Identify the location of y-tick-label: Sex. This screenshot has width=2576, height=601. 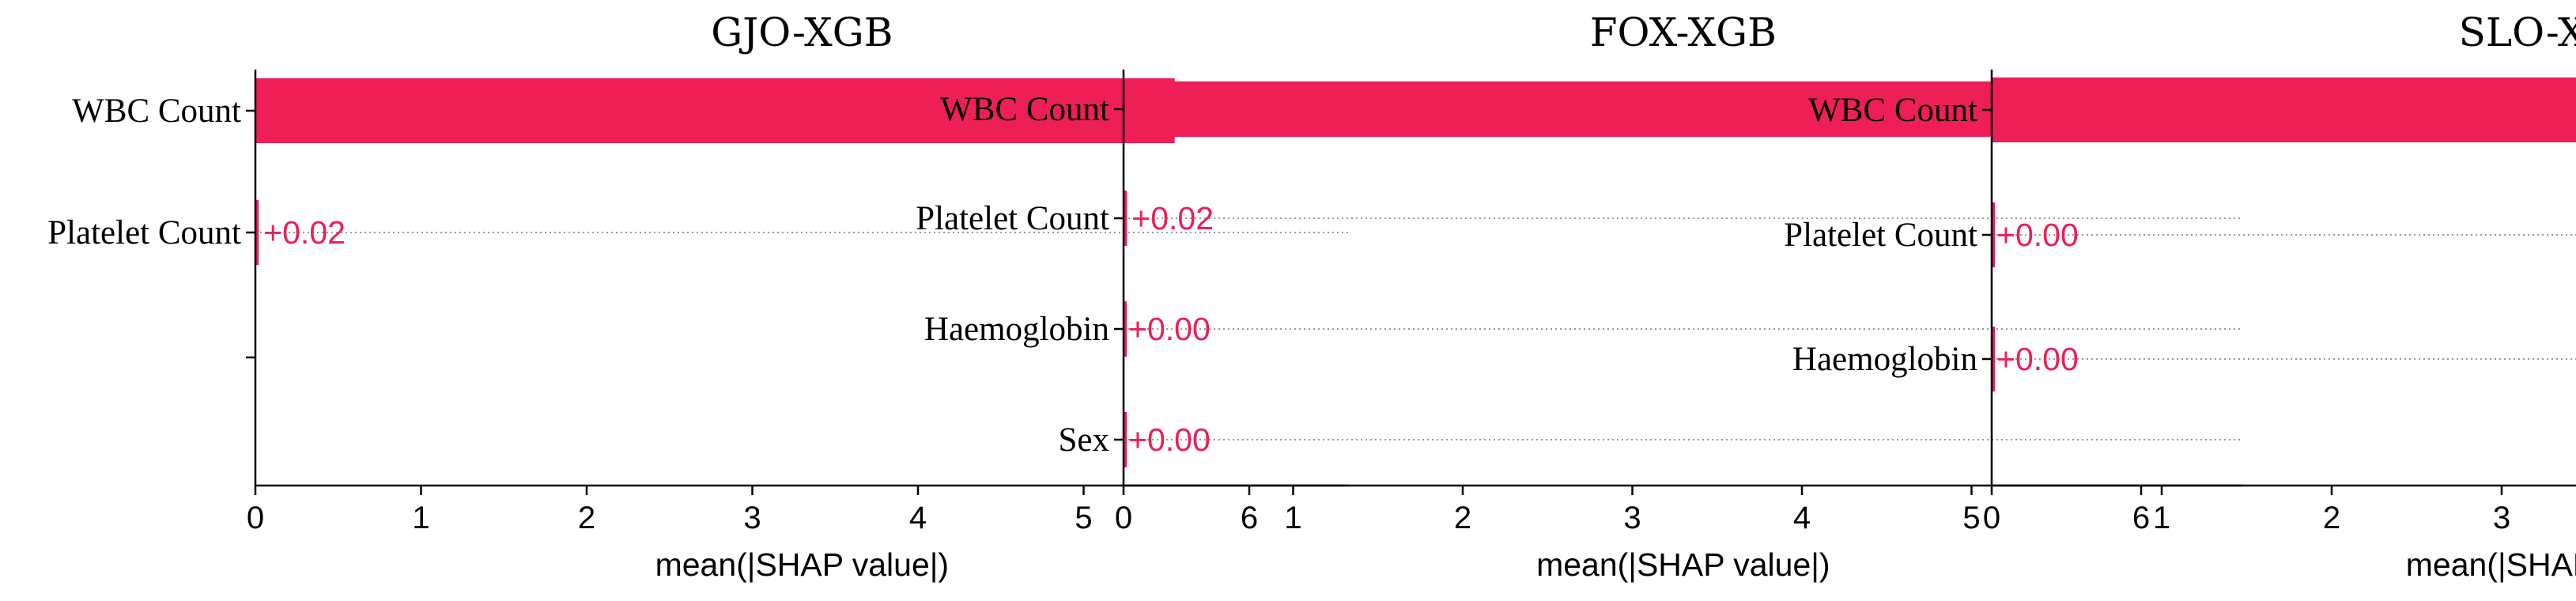
(1084, 440).